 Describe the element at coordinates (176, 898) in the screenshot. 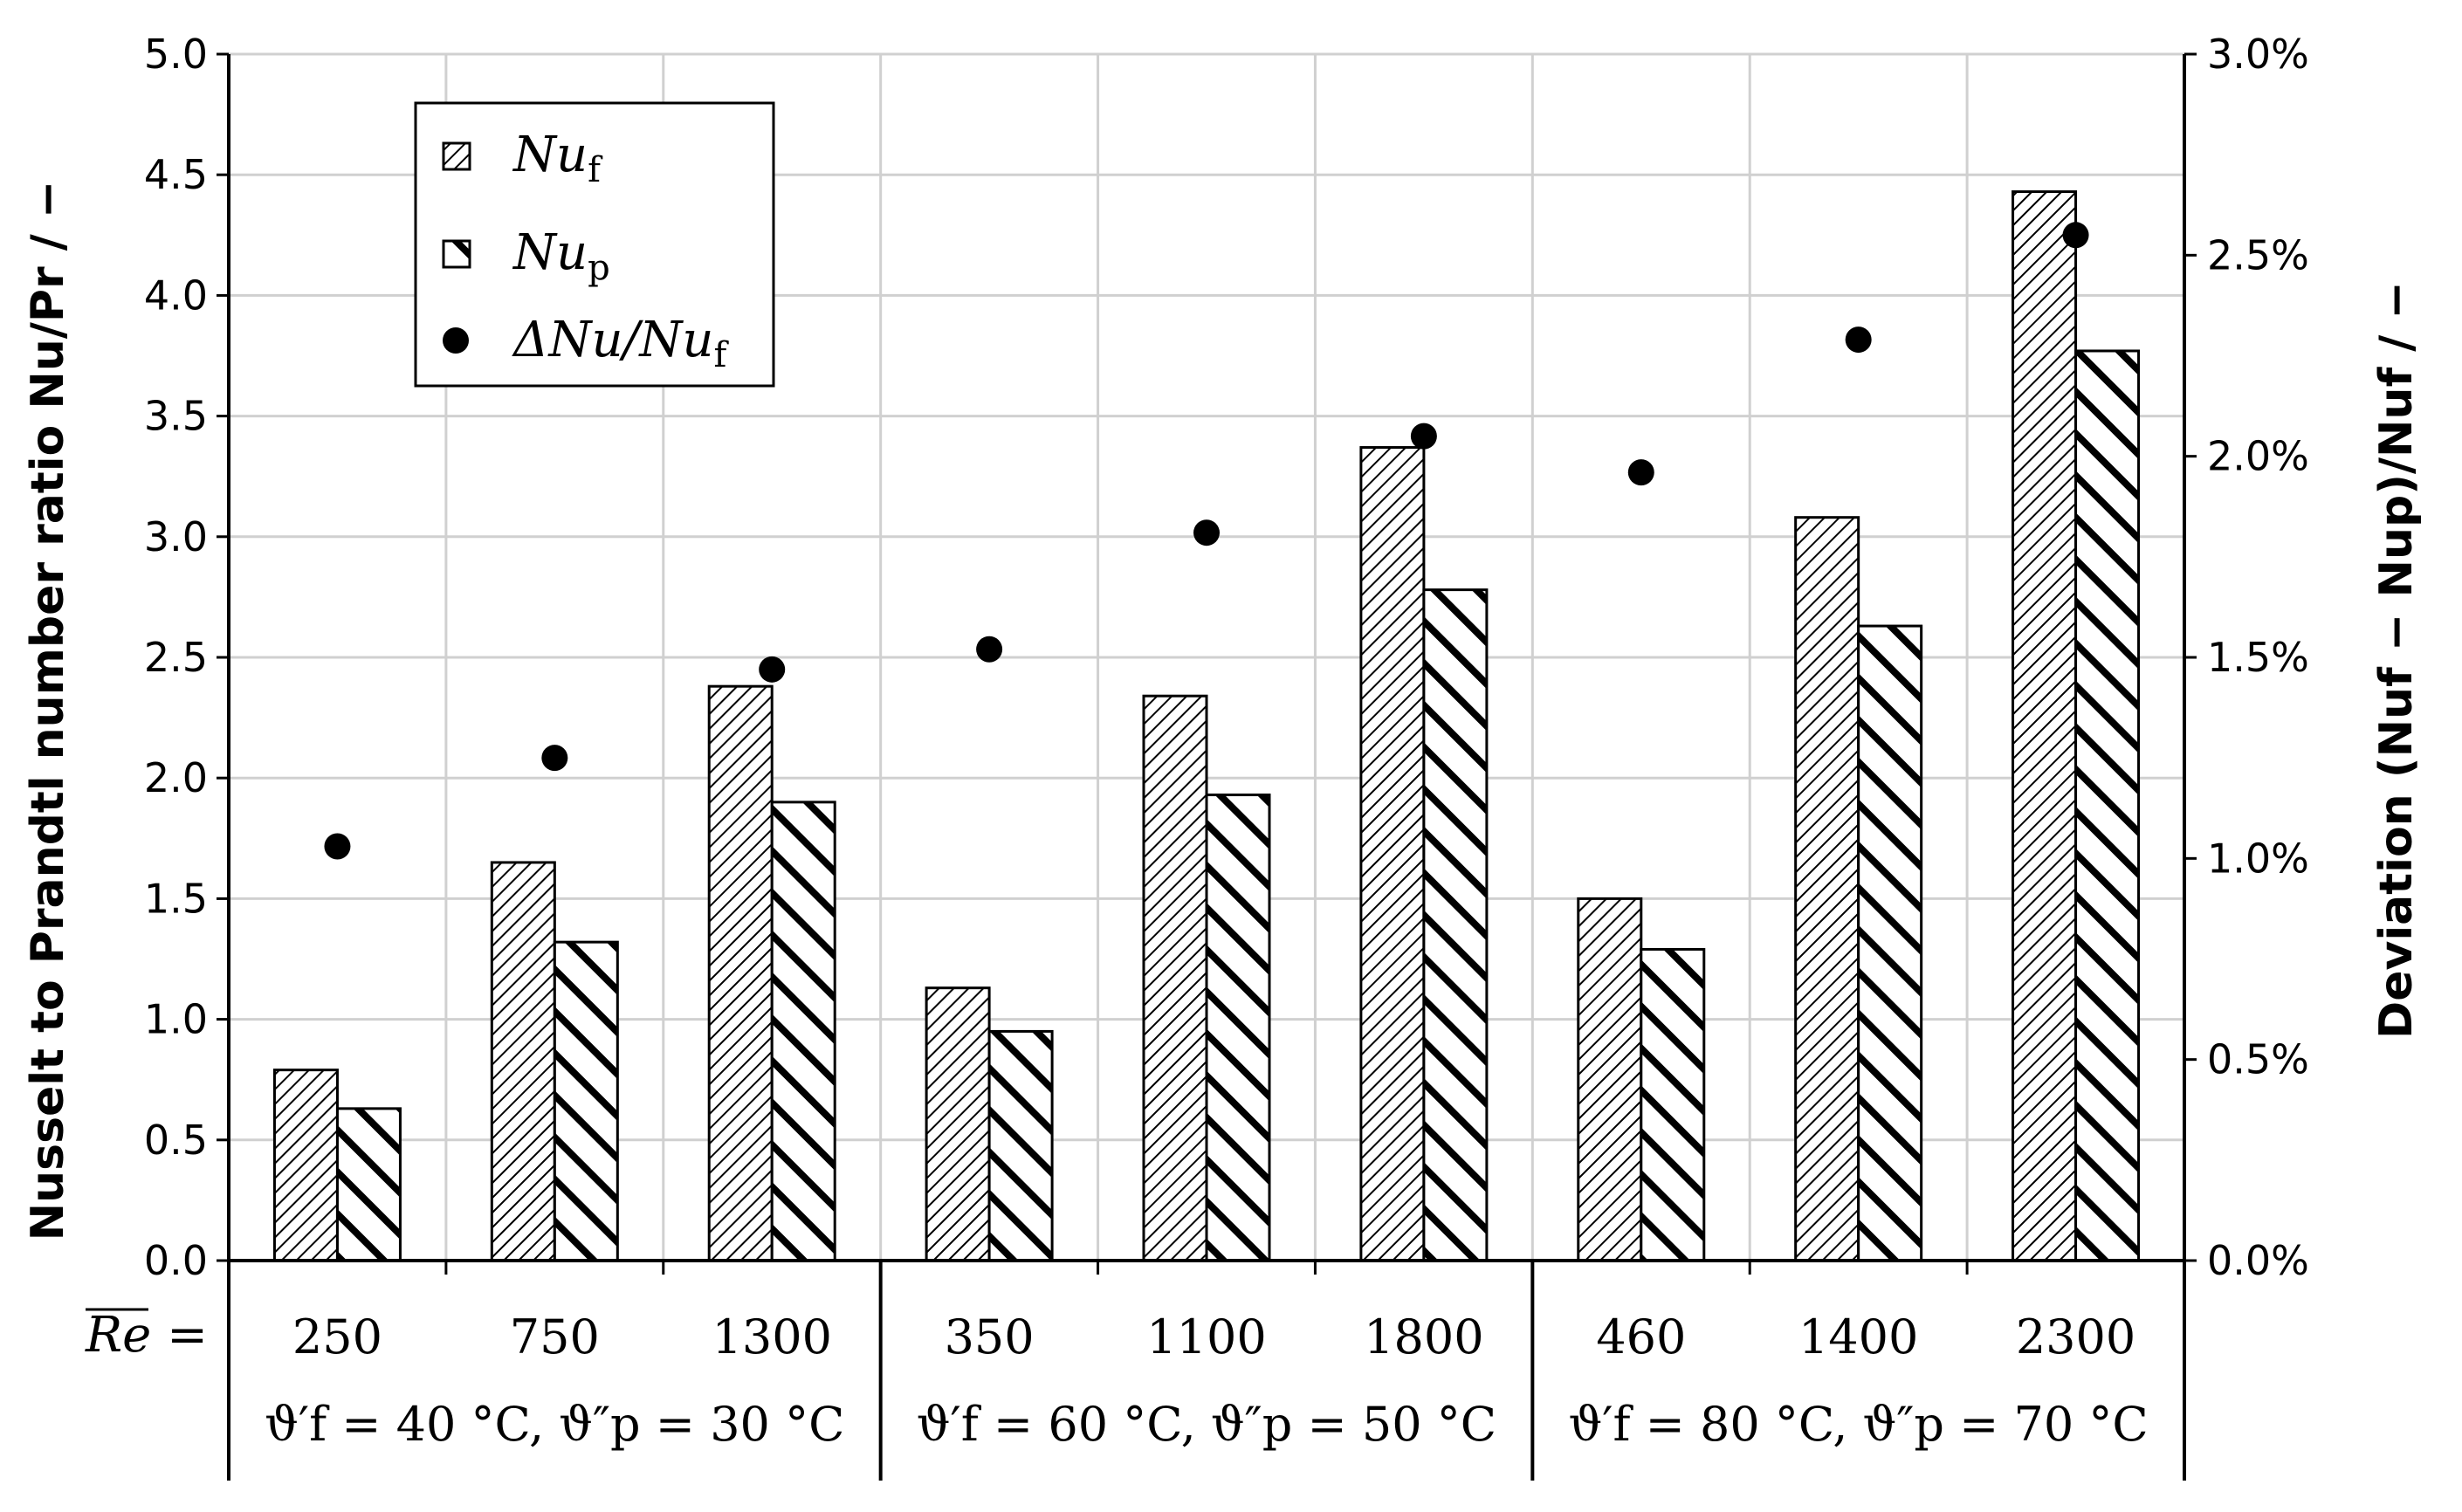

I see `y-tick-label: 1.5` at that location.